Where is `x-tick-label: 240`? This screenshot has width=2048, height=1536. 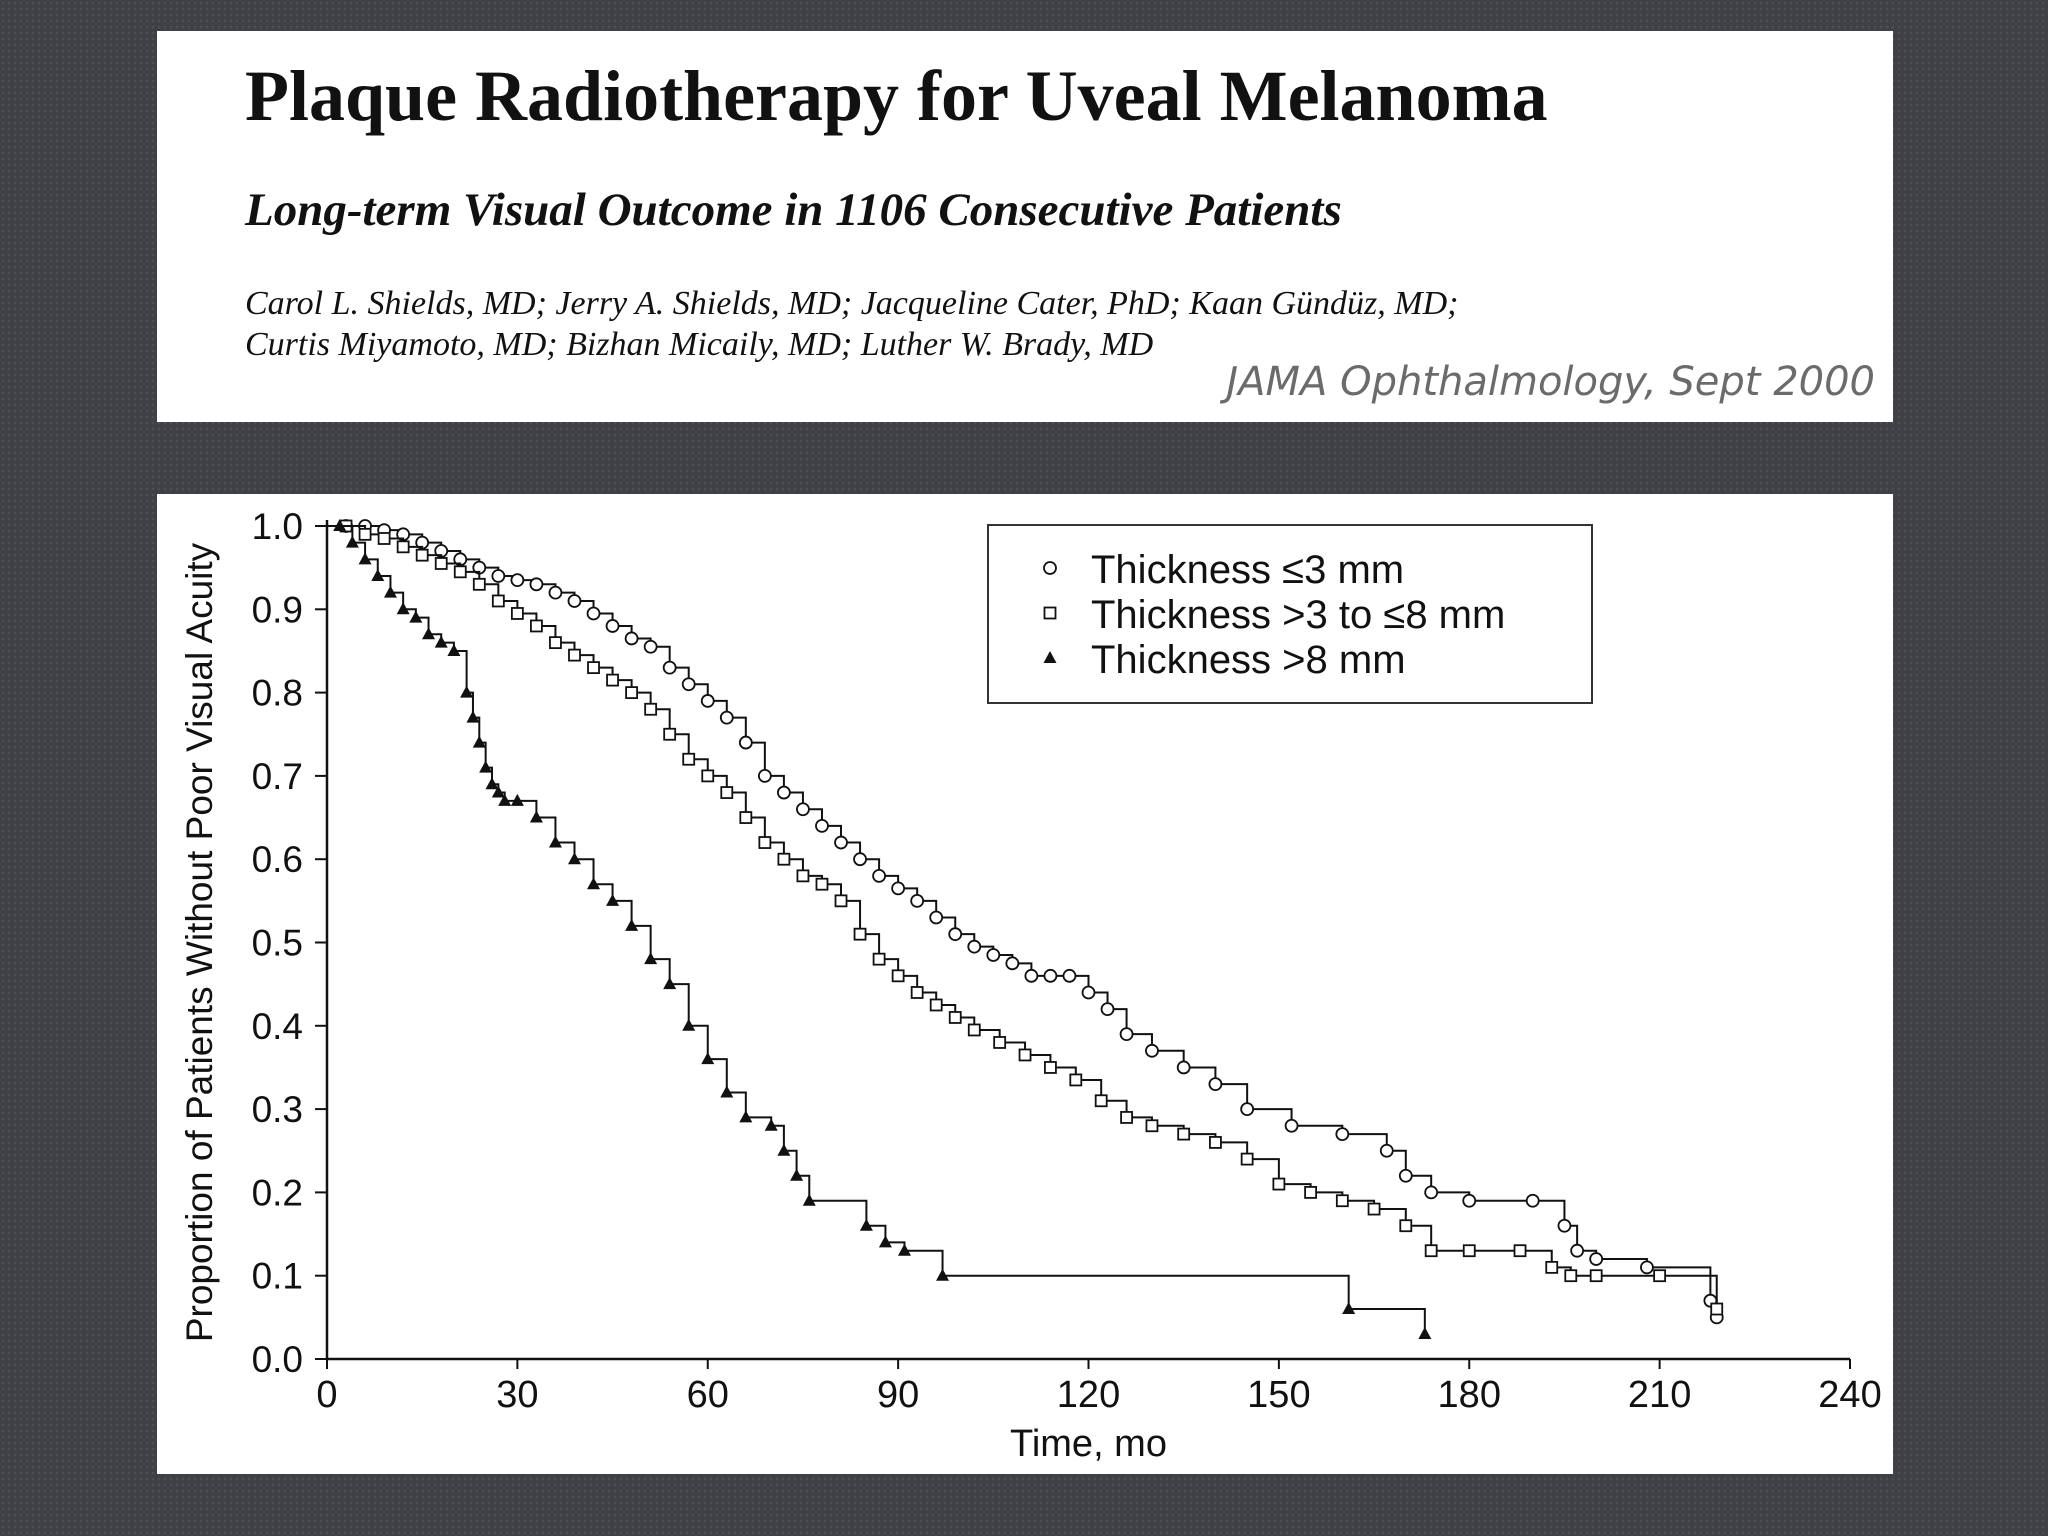
x-tick-label: 240 is located at coordinates (1849, 1395).